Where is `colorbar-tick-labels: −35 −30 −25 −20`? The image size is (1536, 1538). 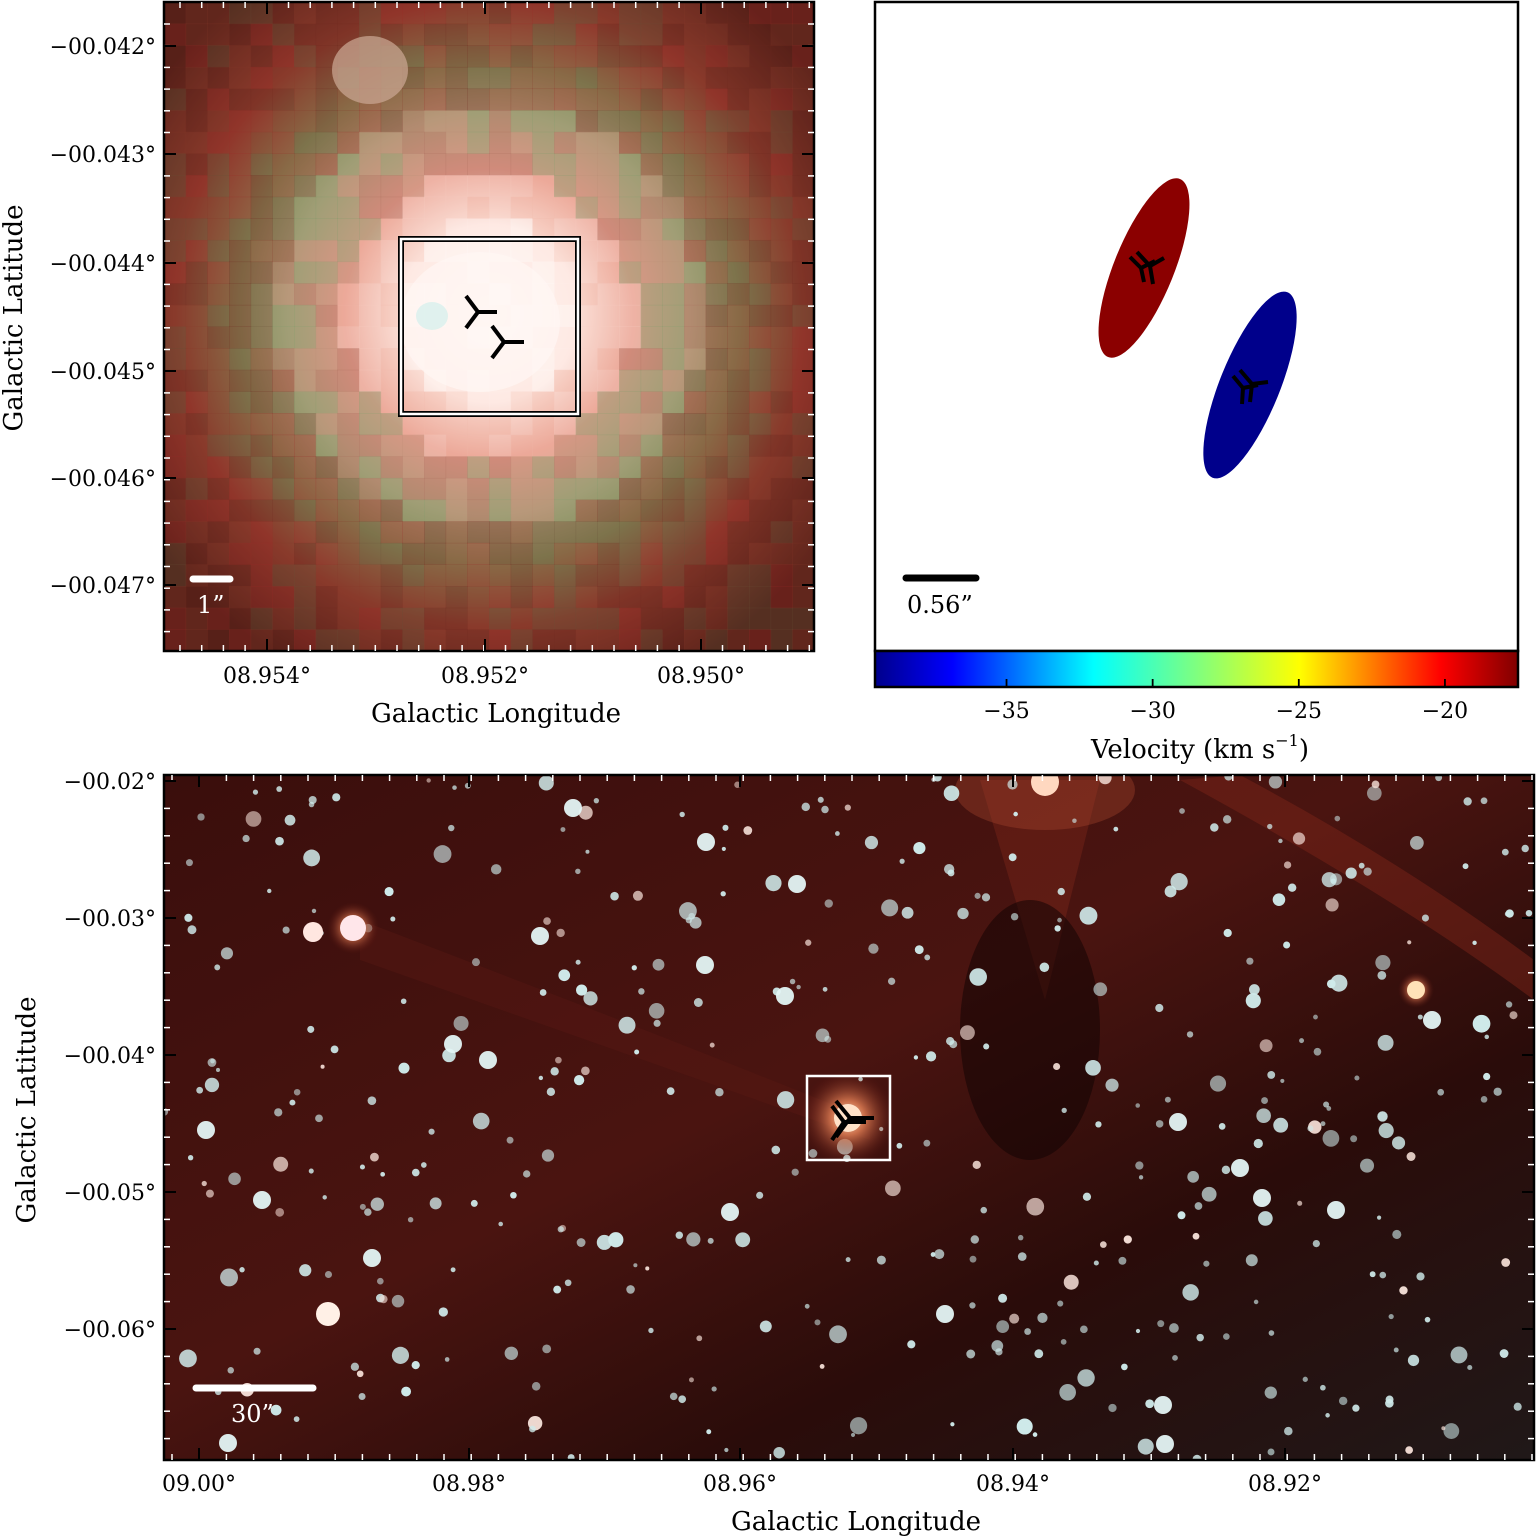
colorbar-tick-labels: −35 −30 −25 −20 is located at coordinates (1225, 711).